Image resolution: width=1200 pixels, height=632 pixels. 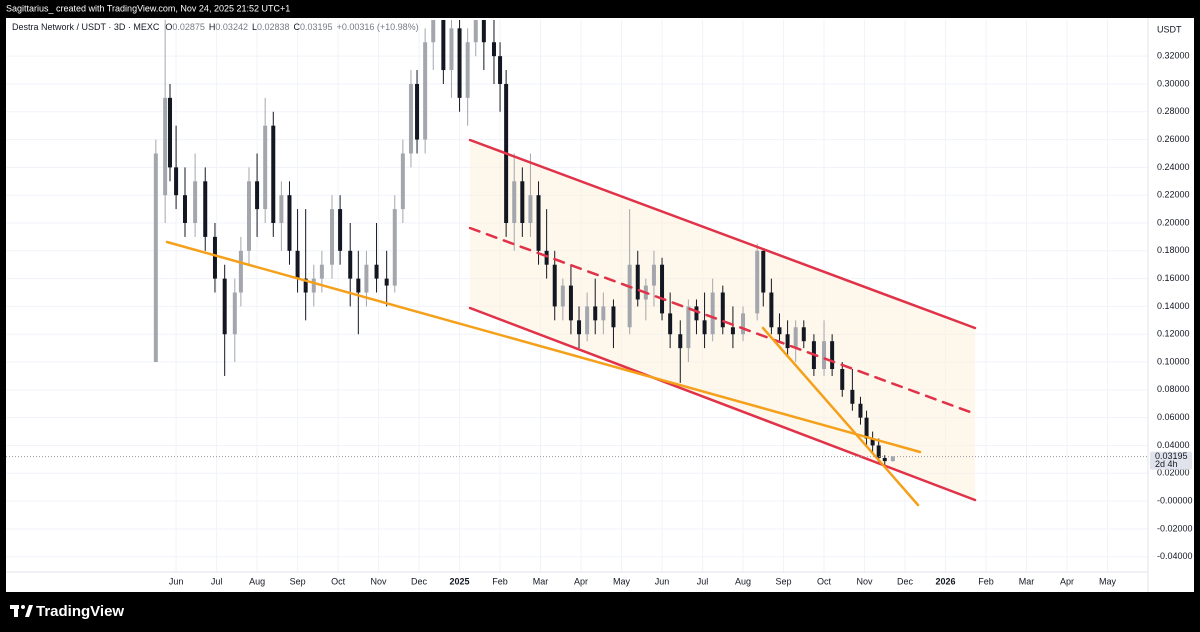 I want to click on y-tick-label: 0.04000, so click(x=1173, y=445).